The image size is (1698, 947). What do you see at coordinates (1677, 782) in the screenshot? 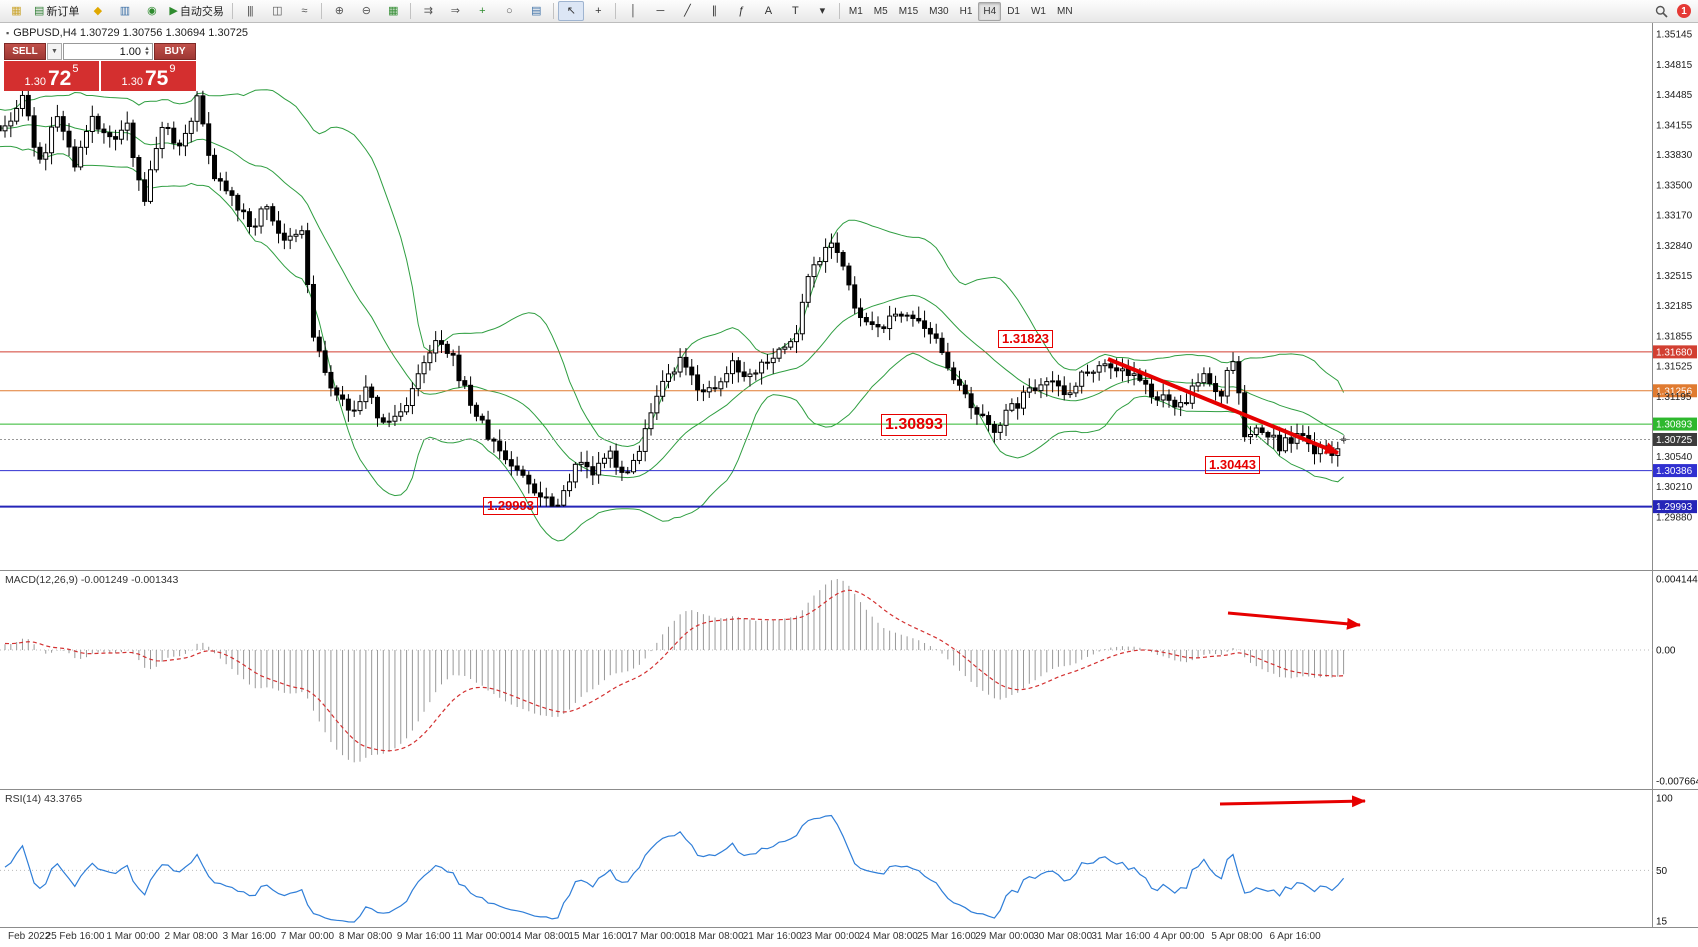
I see `svg-text: -0.007664` at bounding box center [1677, 782].